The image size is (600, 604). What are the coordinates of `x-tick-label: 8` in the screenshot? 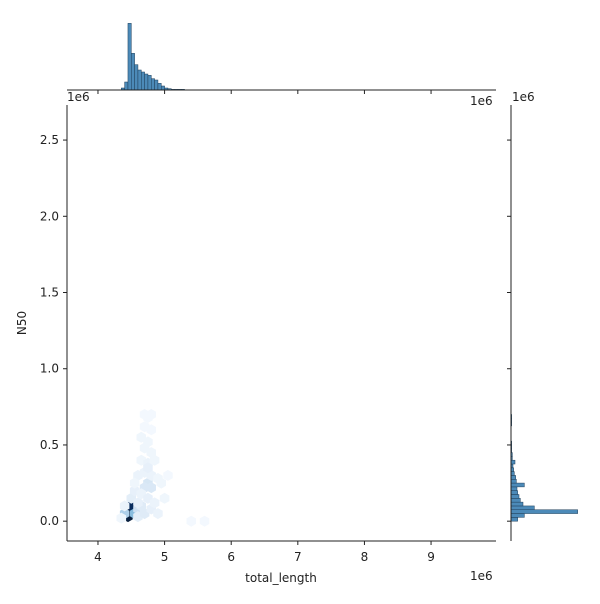 It's located at (365, 557).